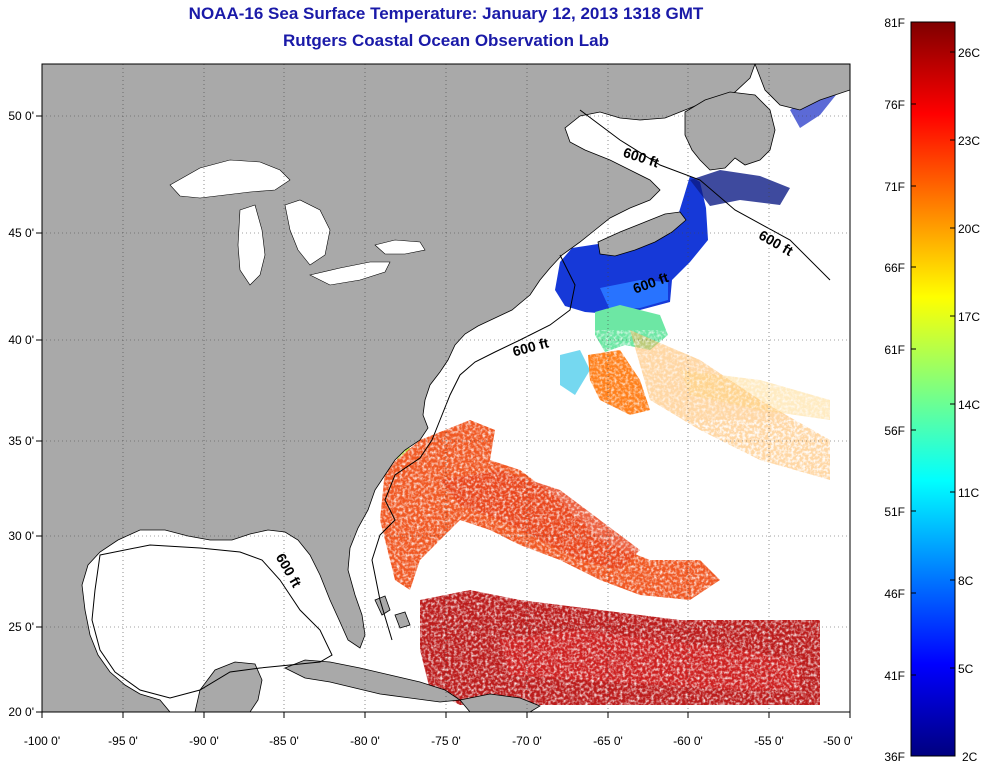  Describe the element at coordinates (21, 712) in the screenshot. I see `lat-tick-label: 20 0'` at that location.